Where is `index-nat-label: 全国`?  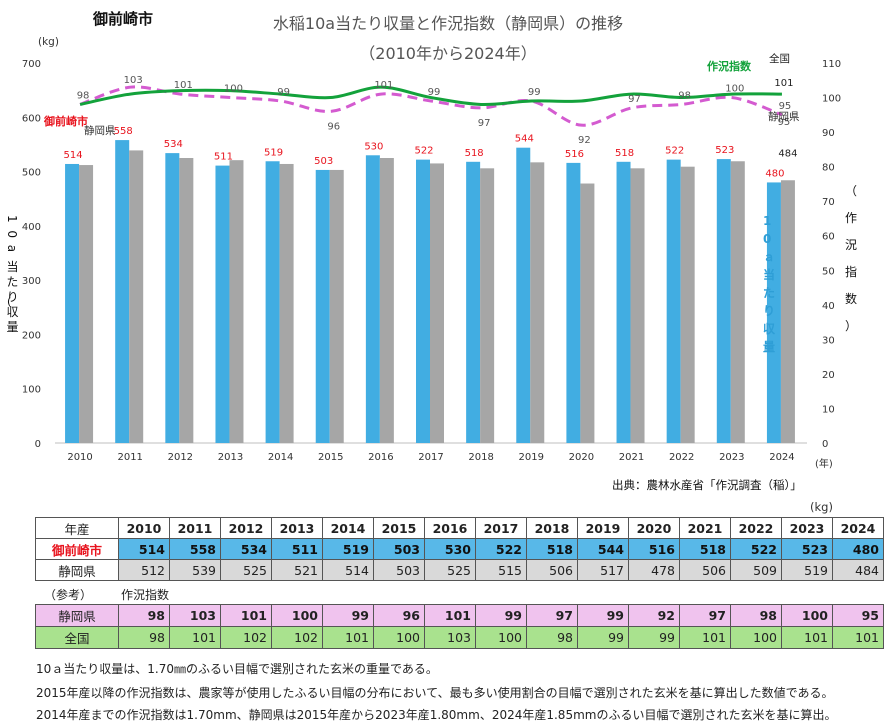 index-nat-label: 全国 is located at coordinates (77, 637).